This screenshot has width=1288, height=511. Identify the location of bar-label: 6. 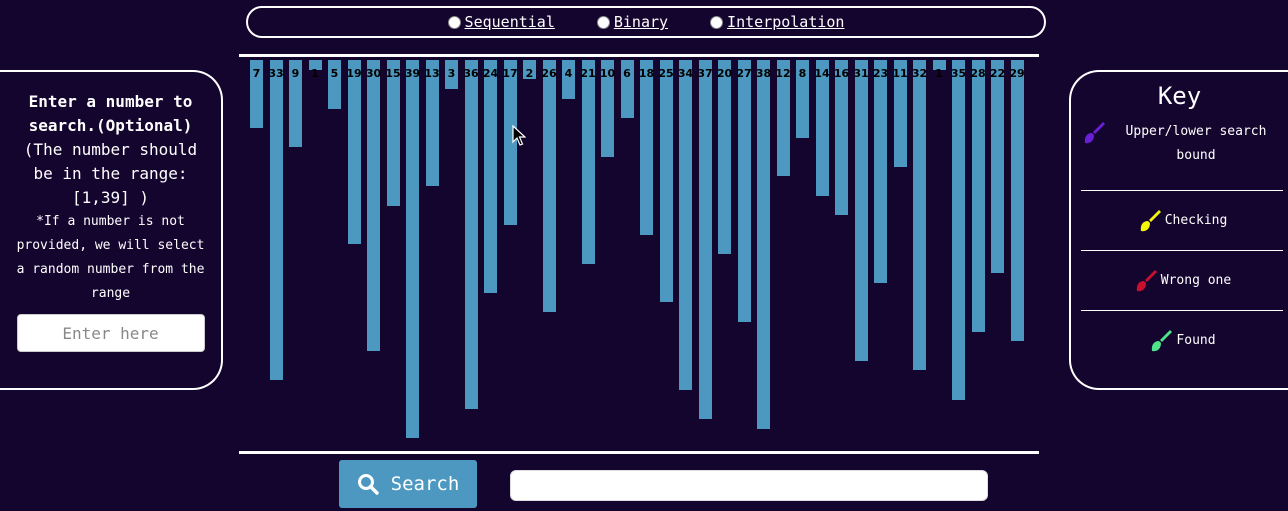
(627, 73).